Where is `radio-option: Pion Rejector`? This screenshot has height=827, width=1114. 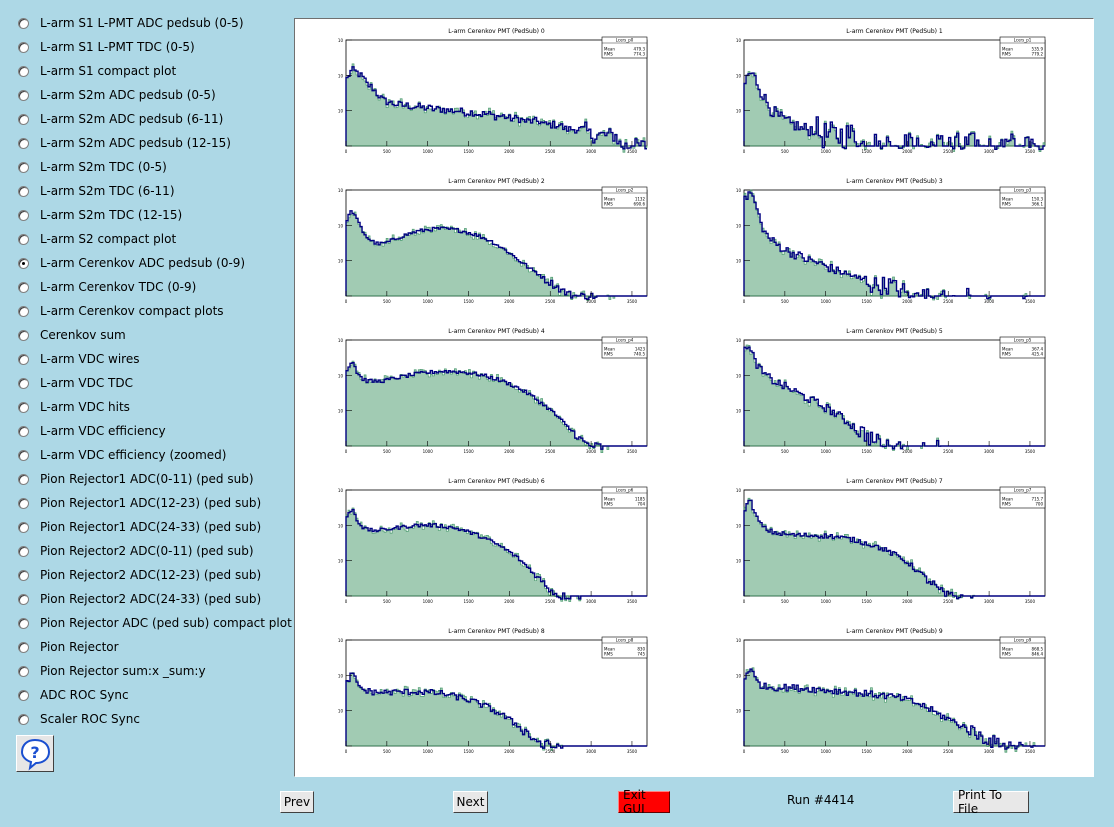
radio-option: Pion Rejector is located at coordinates (153, 647).